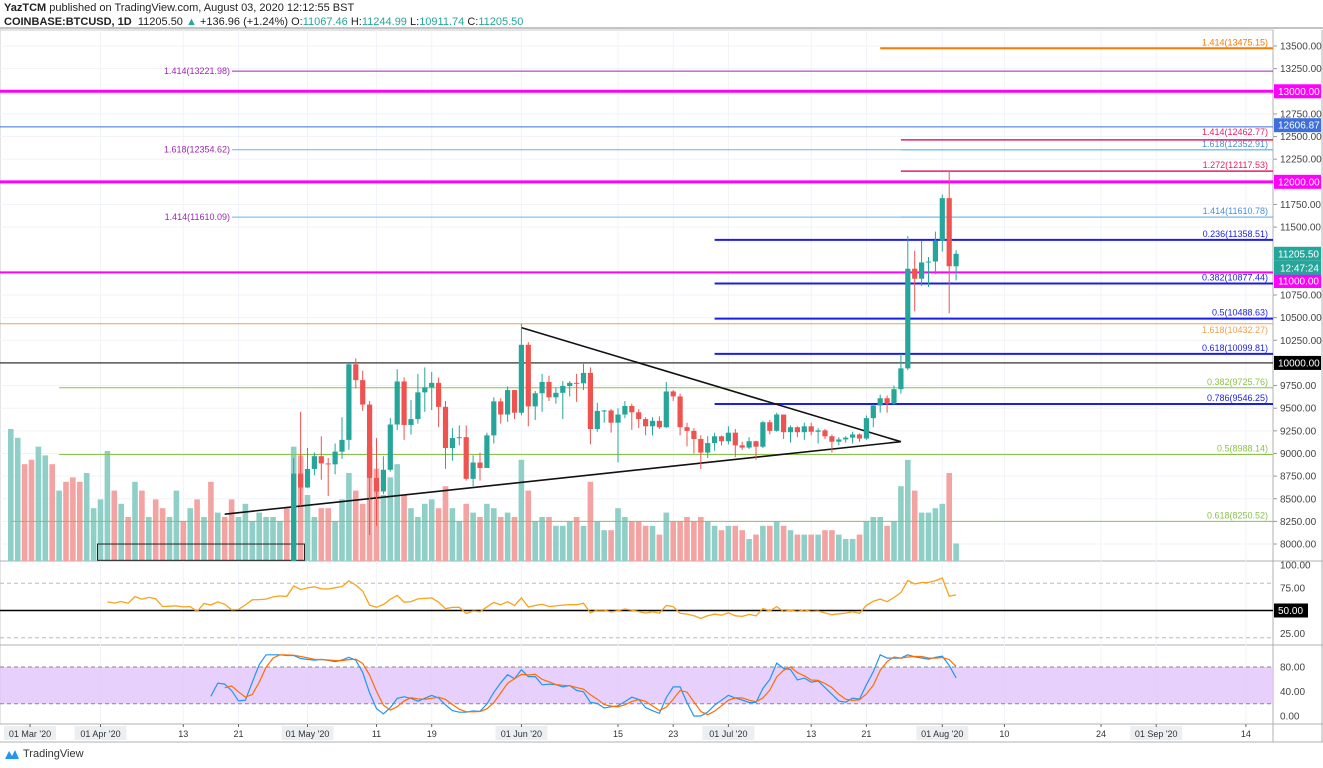  What do you see at coordinates (1299, 268) in the screenshot?
I see `countdown-label: 12:47:24` at bounding box center [1299, 268].